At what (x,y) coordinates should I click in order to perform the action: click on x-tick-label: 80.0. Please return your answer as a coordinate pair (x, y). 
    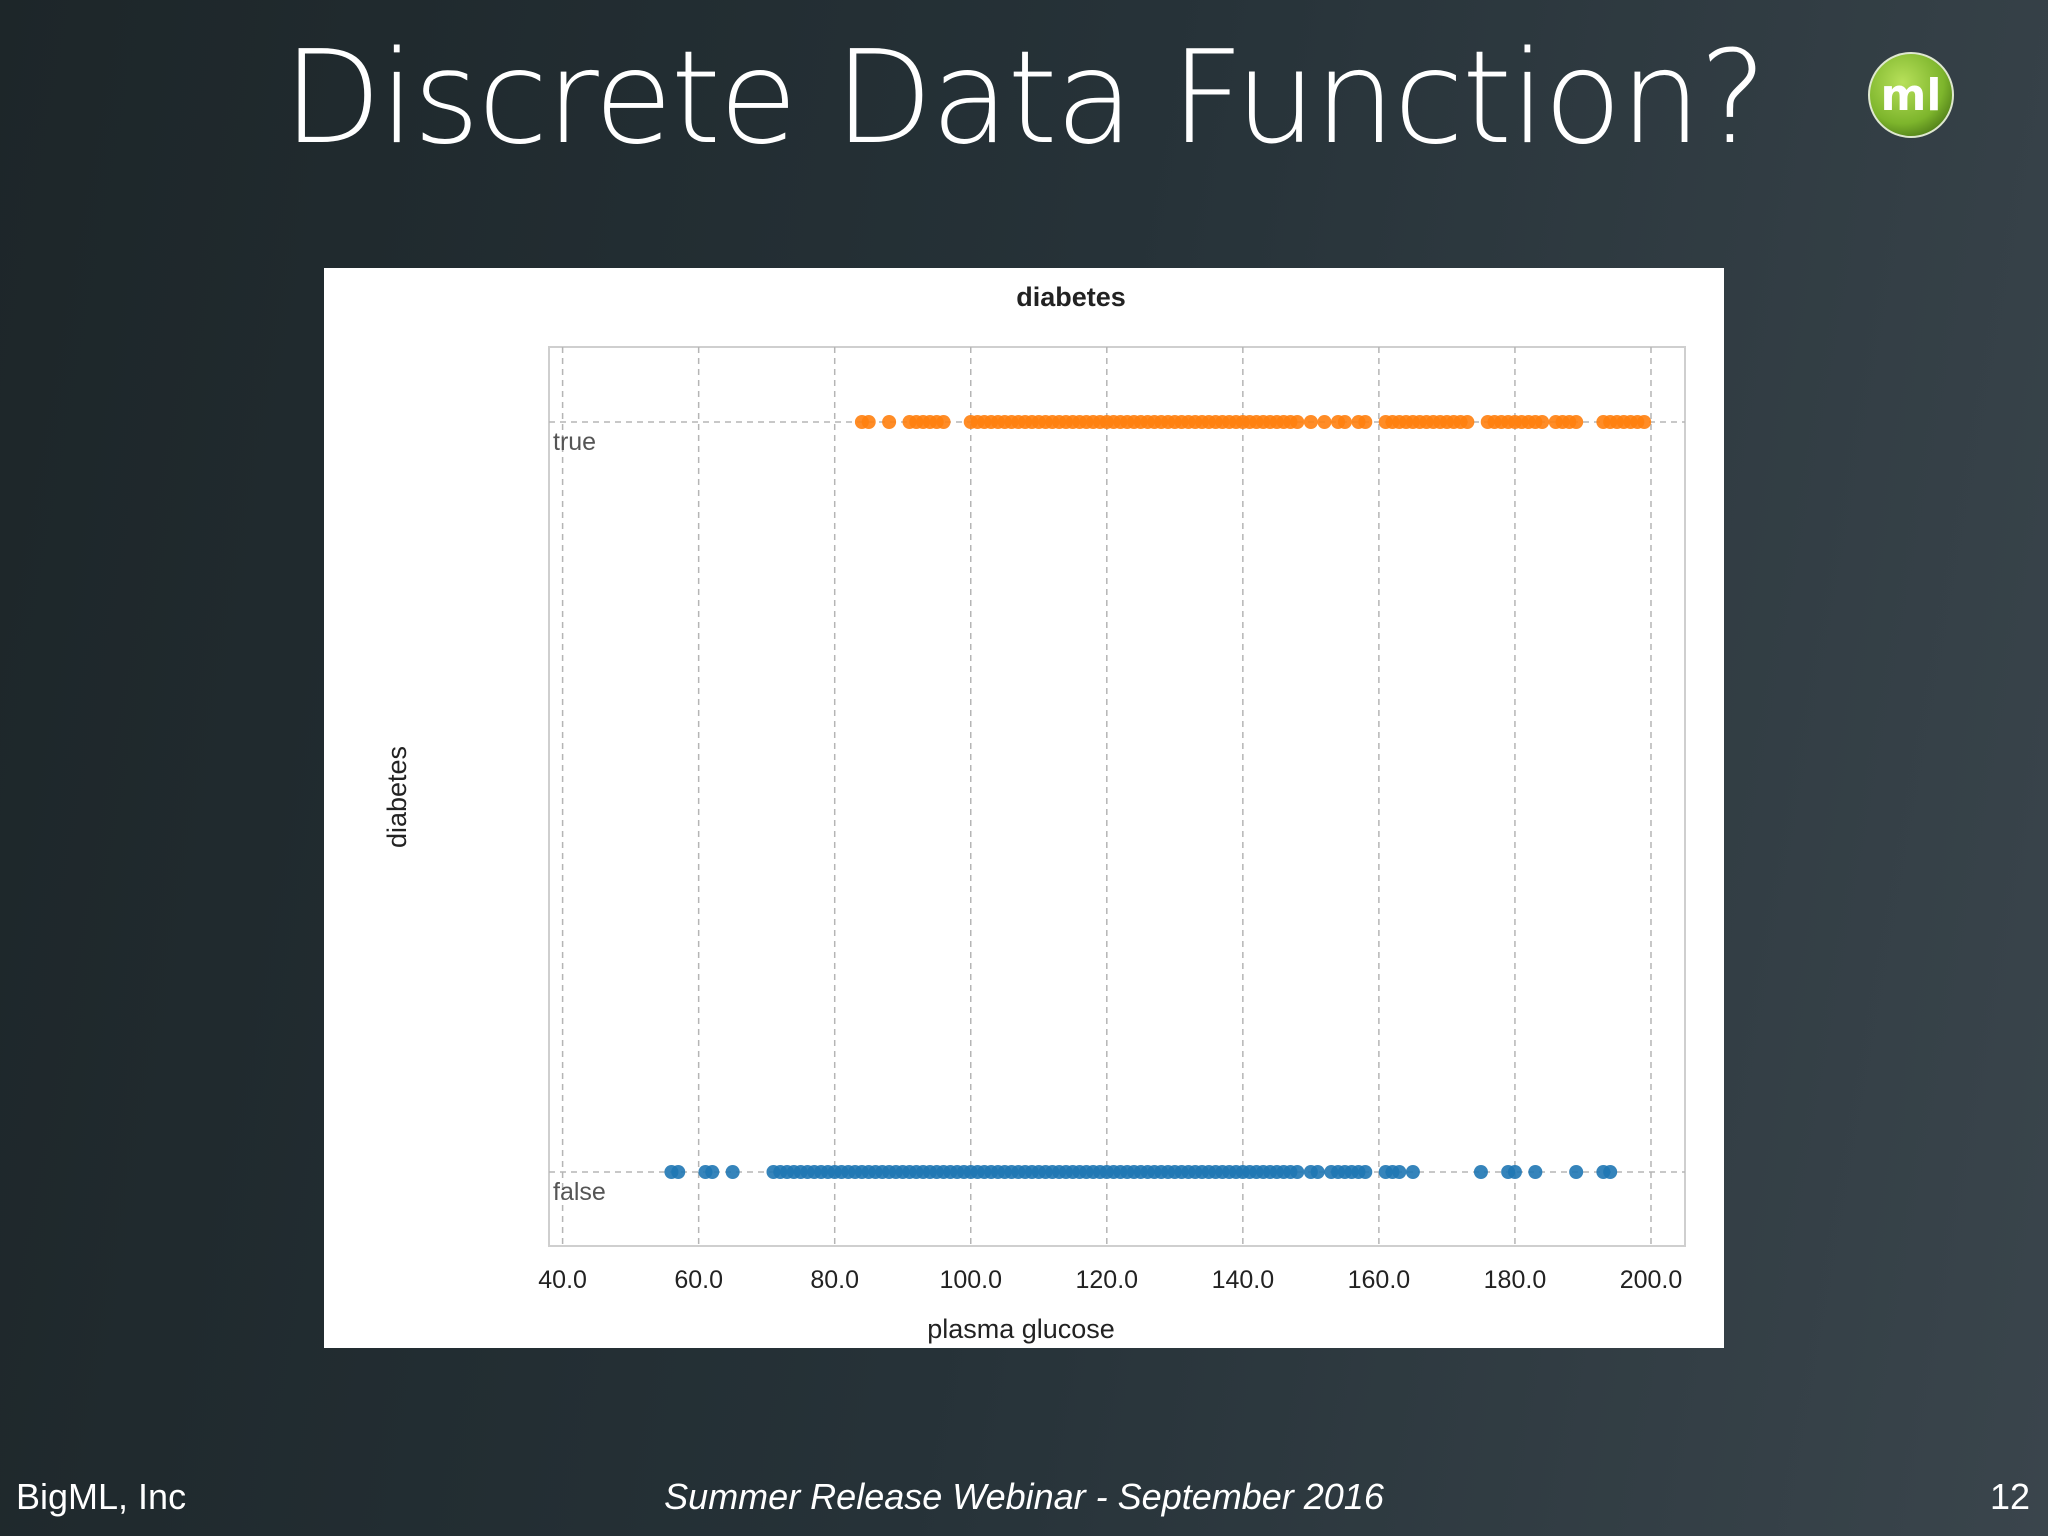
    Looking at the image, I should click on (834, 1280).